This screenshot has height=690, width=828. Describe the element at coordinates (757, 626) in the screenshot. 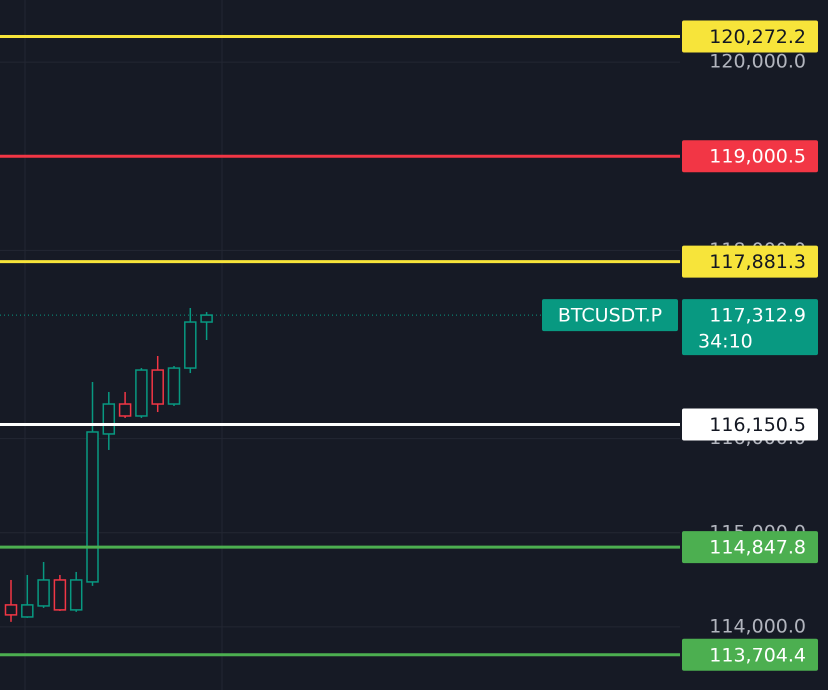

I see `y-tick-label: 114,000.0` at that location.